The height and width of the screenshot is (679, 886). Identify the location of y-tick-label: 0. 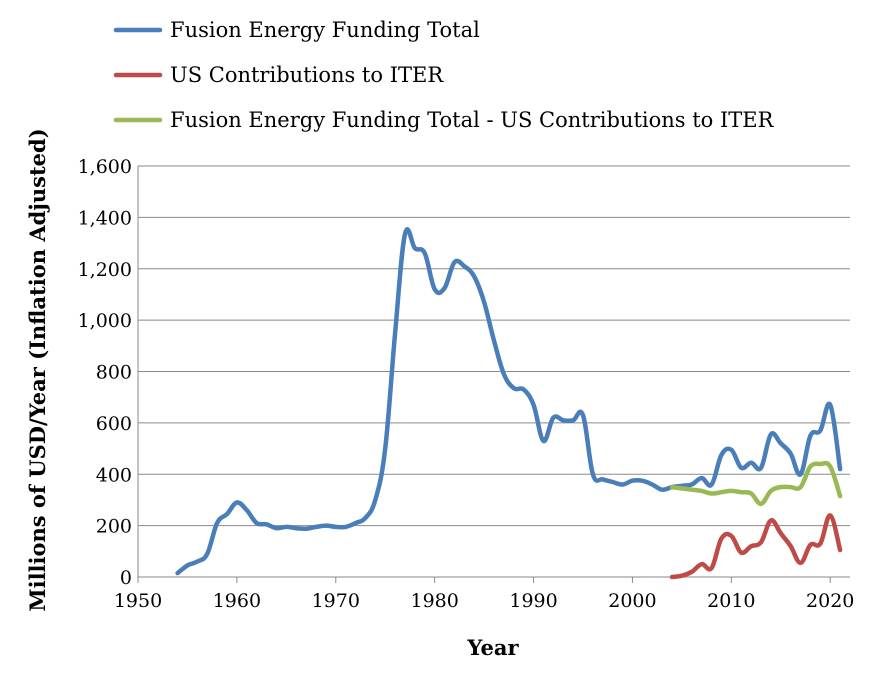
(126, 578).